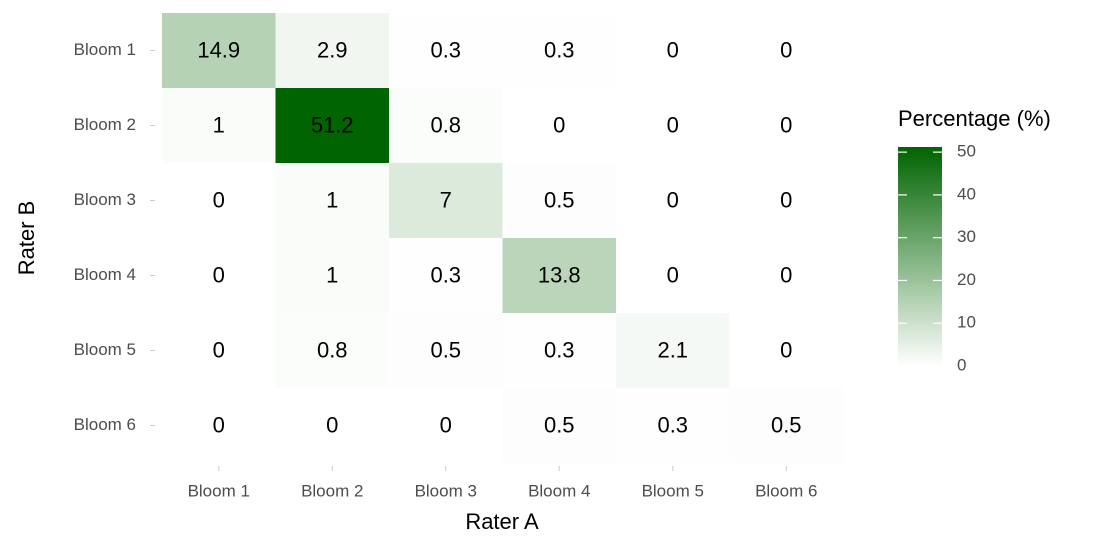 Image resolution: width=1109 pixels, height=540 pixels. Describe the element at coordinates (105, 199) in the screenshot. I see `y-tick-label: Bloom 3` at that location.